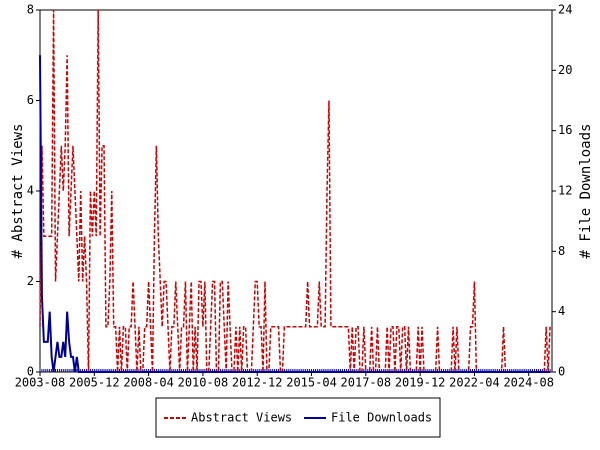  I want to click on legend-label: Abstract Views, so click(241, 418).